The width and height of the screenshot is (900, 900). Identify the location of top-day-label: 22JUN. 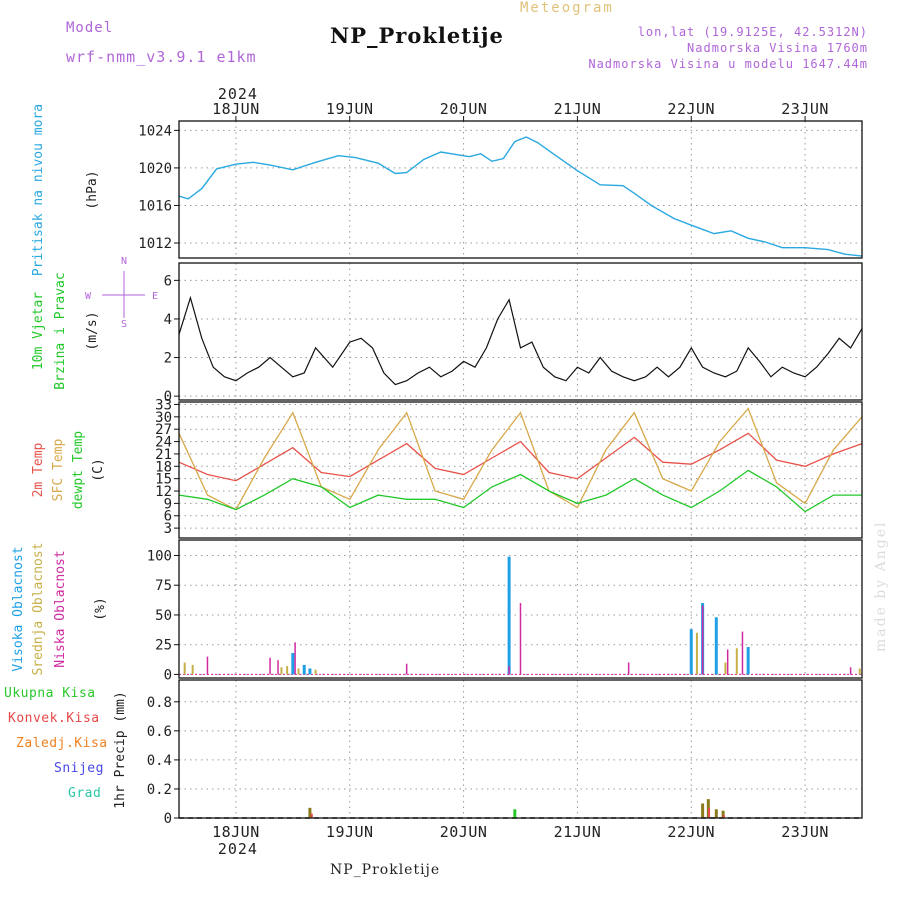
(691, 109).